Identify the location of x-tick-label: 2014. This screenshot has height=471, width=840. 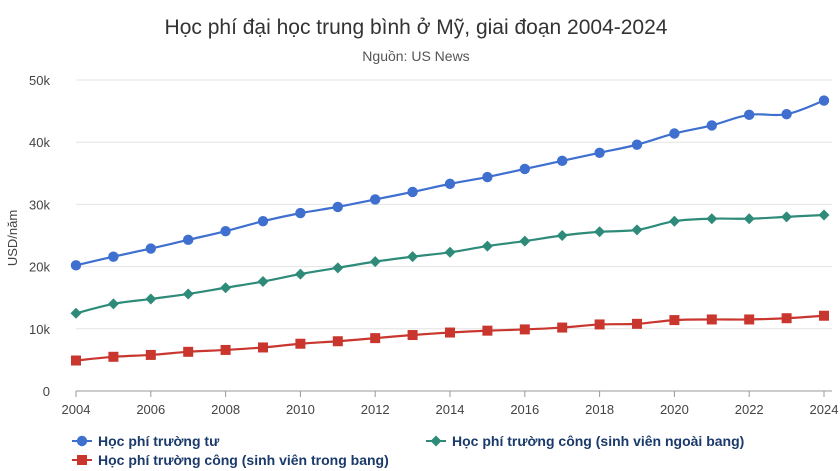
(450, 409).